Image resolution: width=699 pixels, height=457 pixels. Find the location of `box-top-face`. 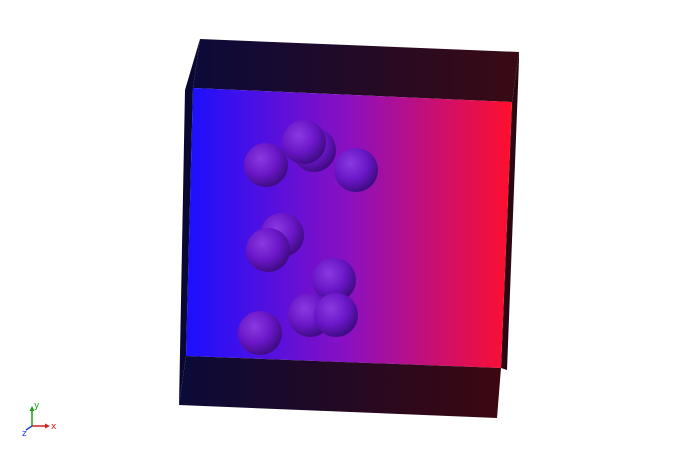

box-top-face is located at coordinates (356, 70).